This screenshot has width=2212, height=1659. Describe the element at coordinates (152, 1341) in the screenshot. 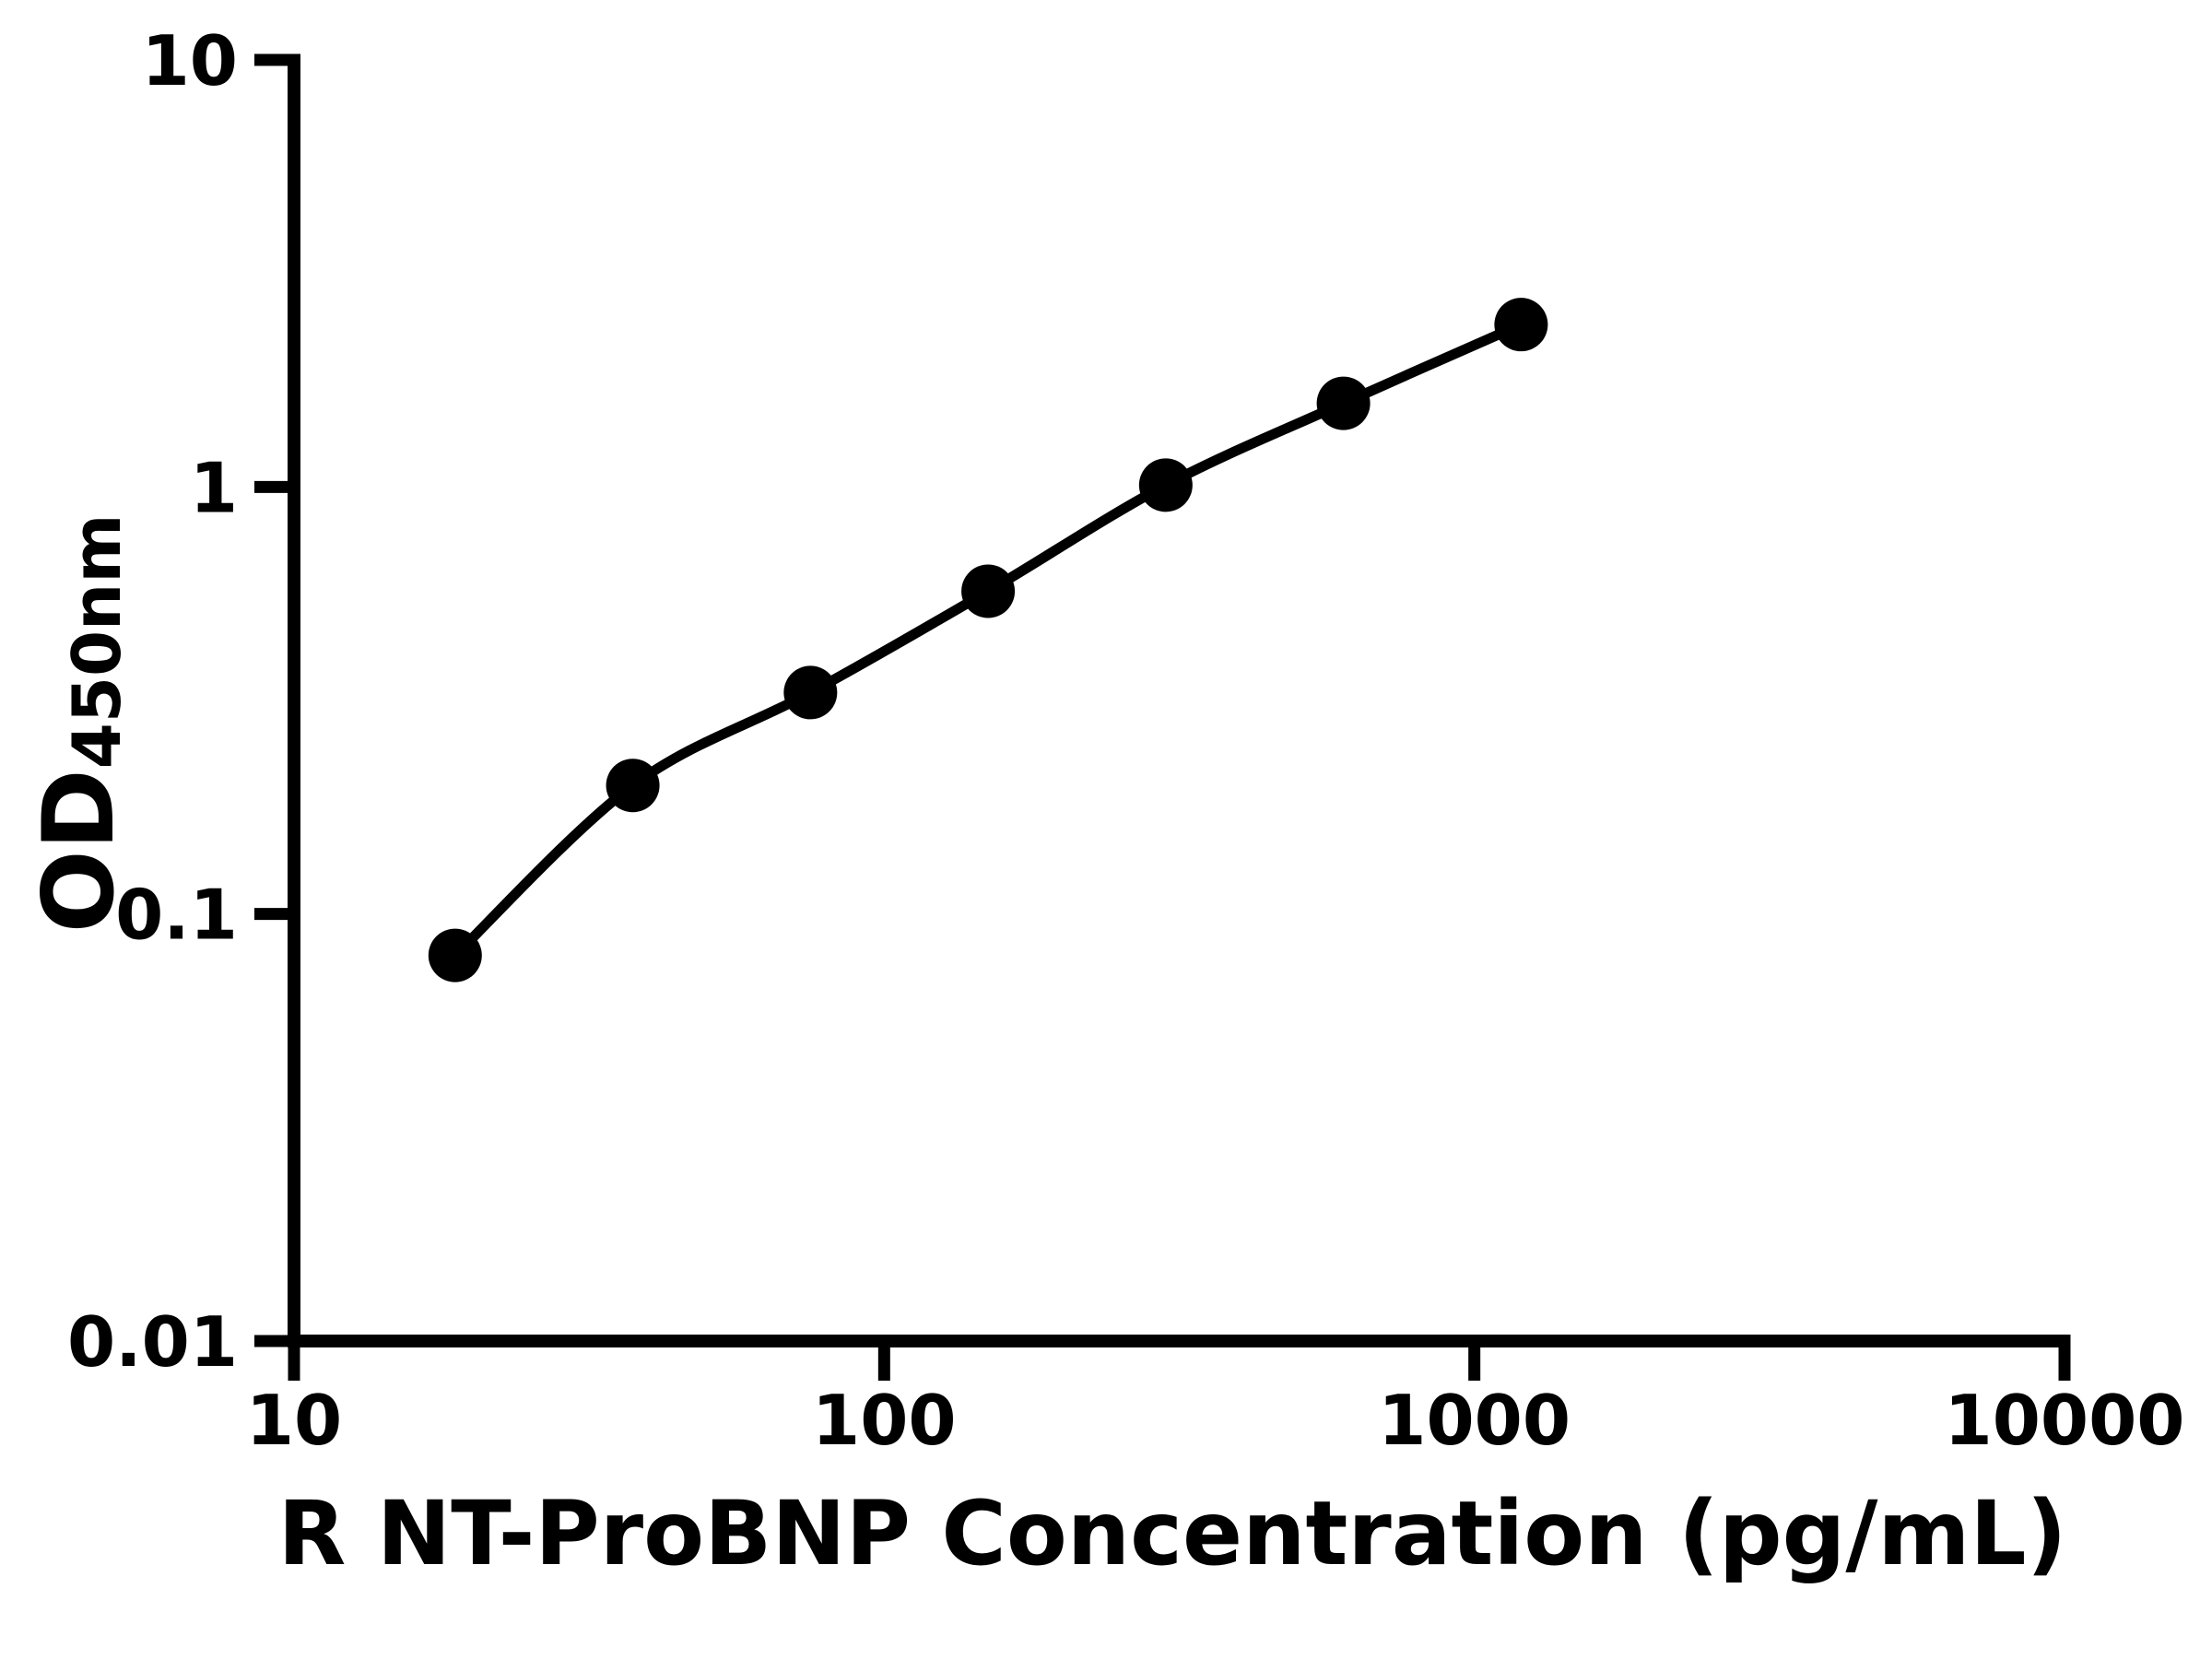

I see `y-axis-tick-label: 0.01` at that location.